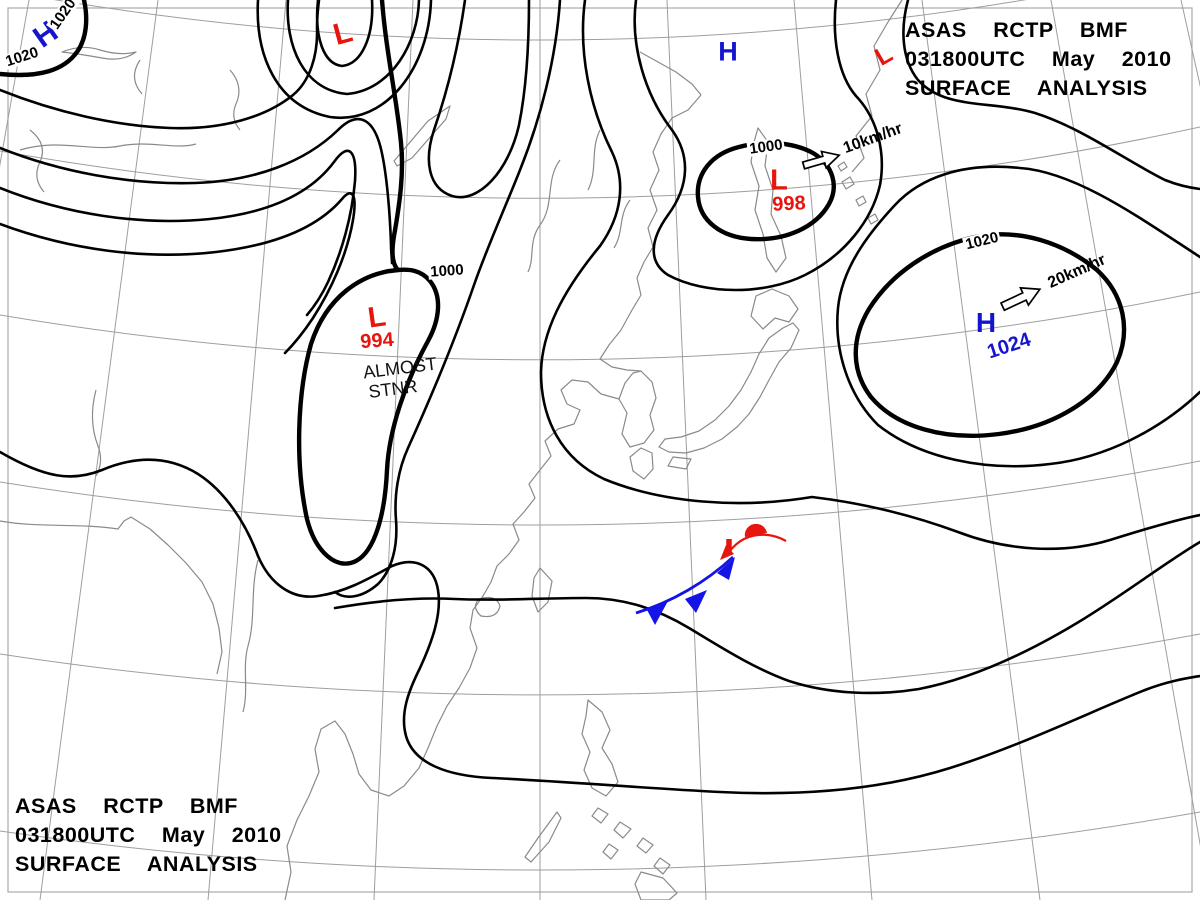 Image resolution: width=1200 pixels, height=900 pixels. I want to click on isobar-1020-high1024, so click(990, 335).